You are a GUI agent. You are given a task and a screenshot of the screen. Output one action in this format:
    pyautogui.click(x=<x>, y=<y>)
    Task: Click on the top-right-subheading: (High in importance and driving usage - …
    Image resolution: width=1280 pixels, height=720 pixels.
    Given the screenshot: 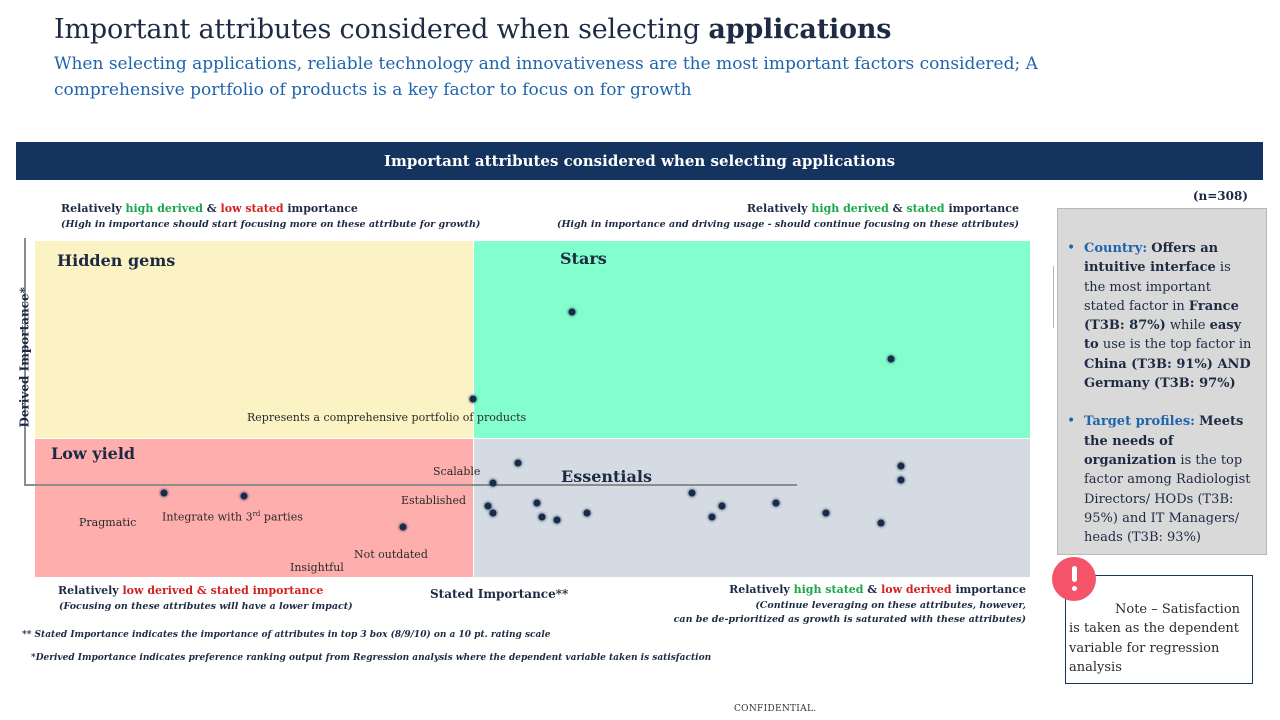 What is the action you would take?
    pyautogui.click(x=787, y=224)
    